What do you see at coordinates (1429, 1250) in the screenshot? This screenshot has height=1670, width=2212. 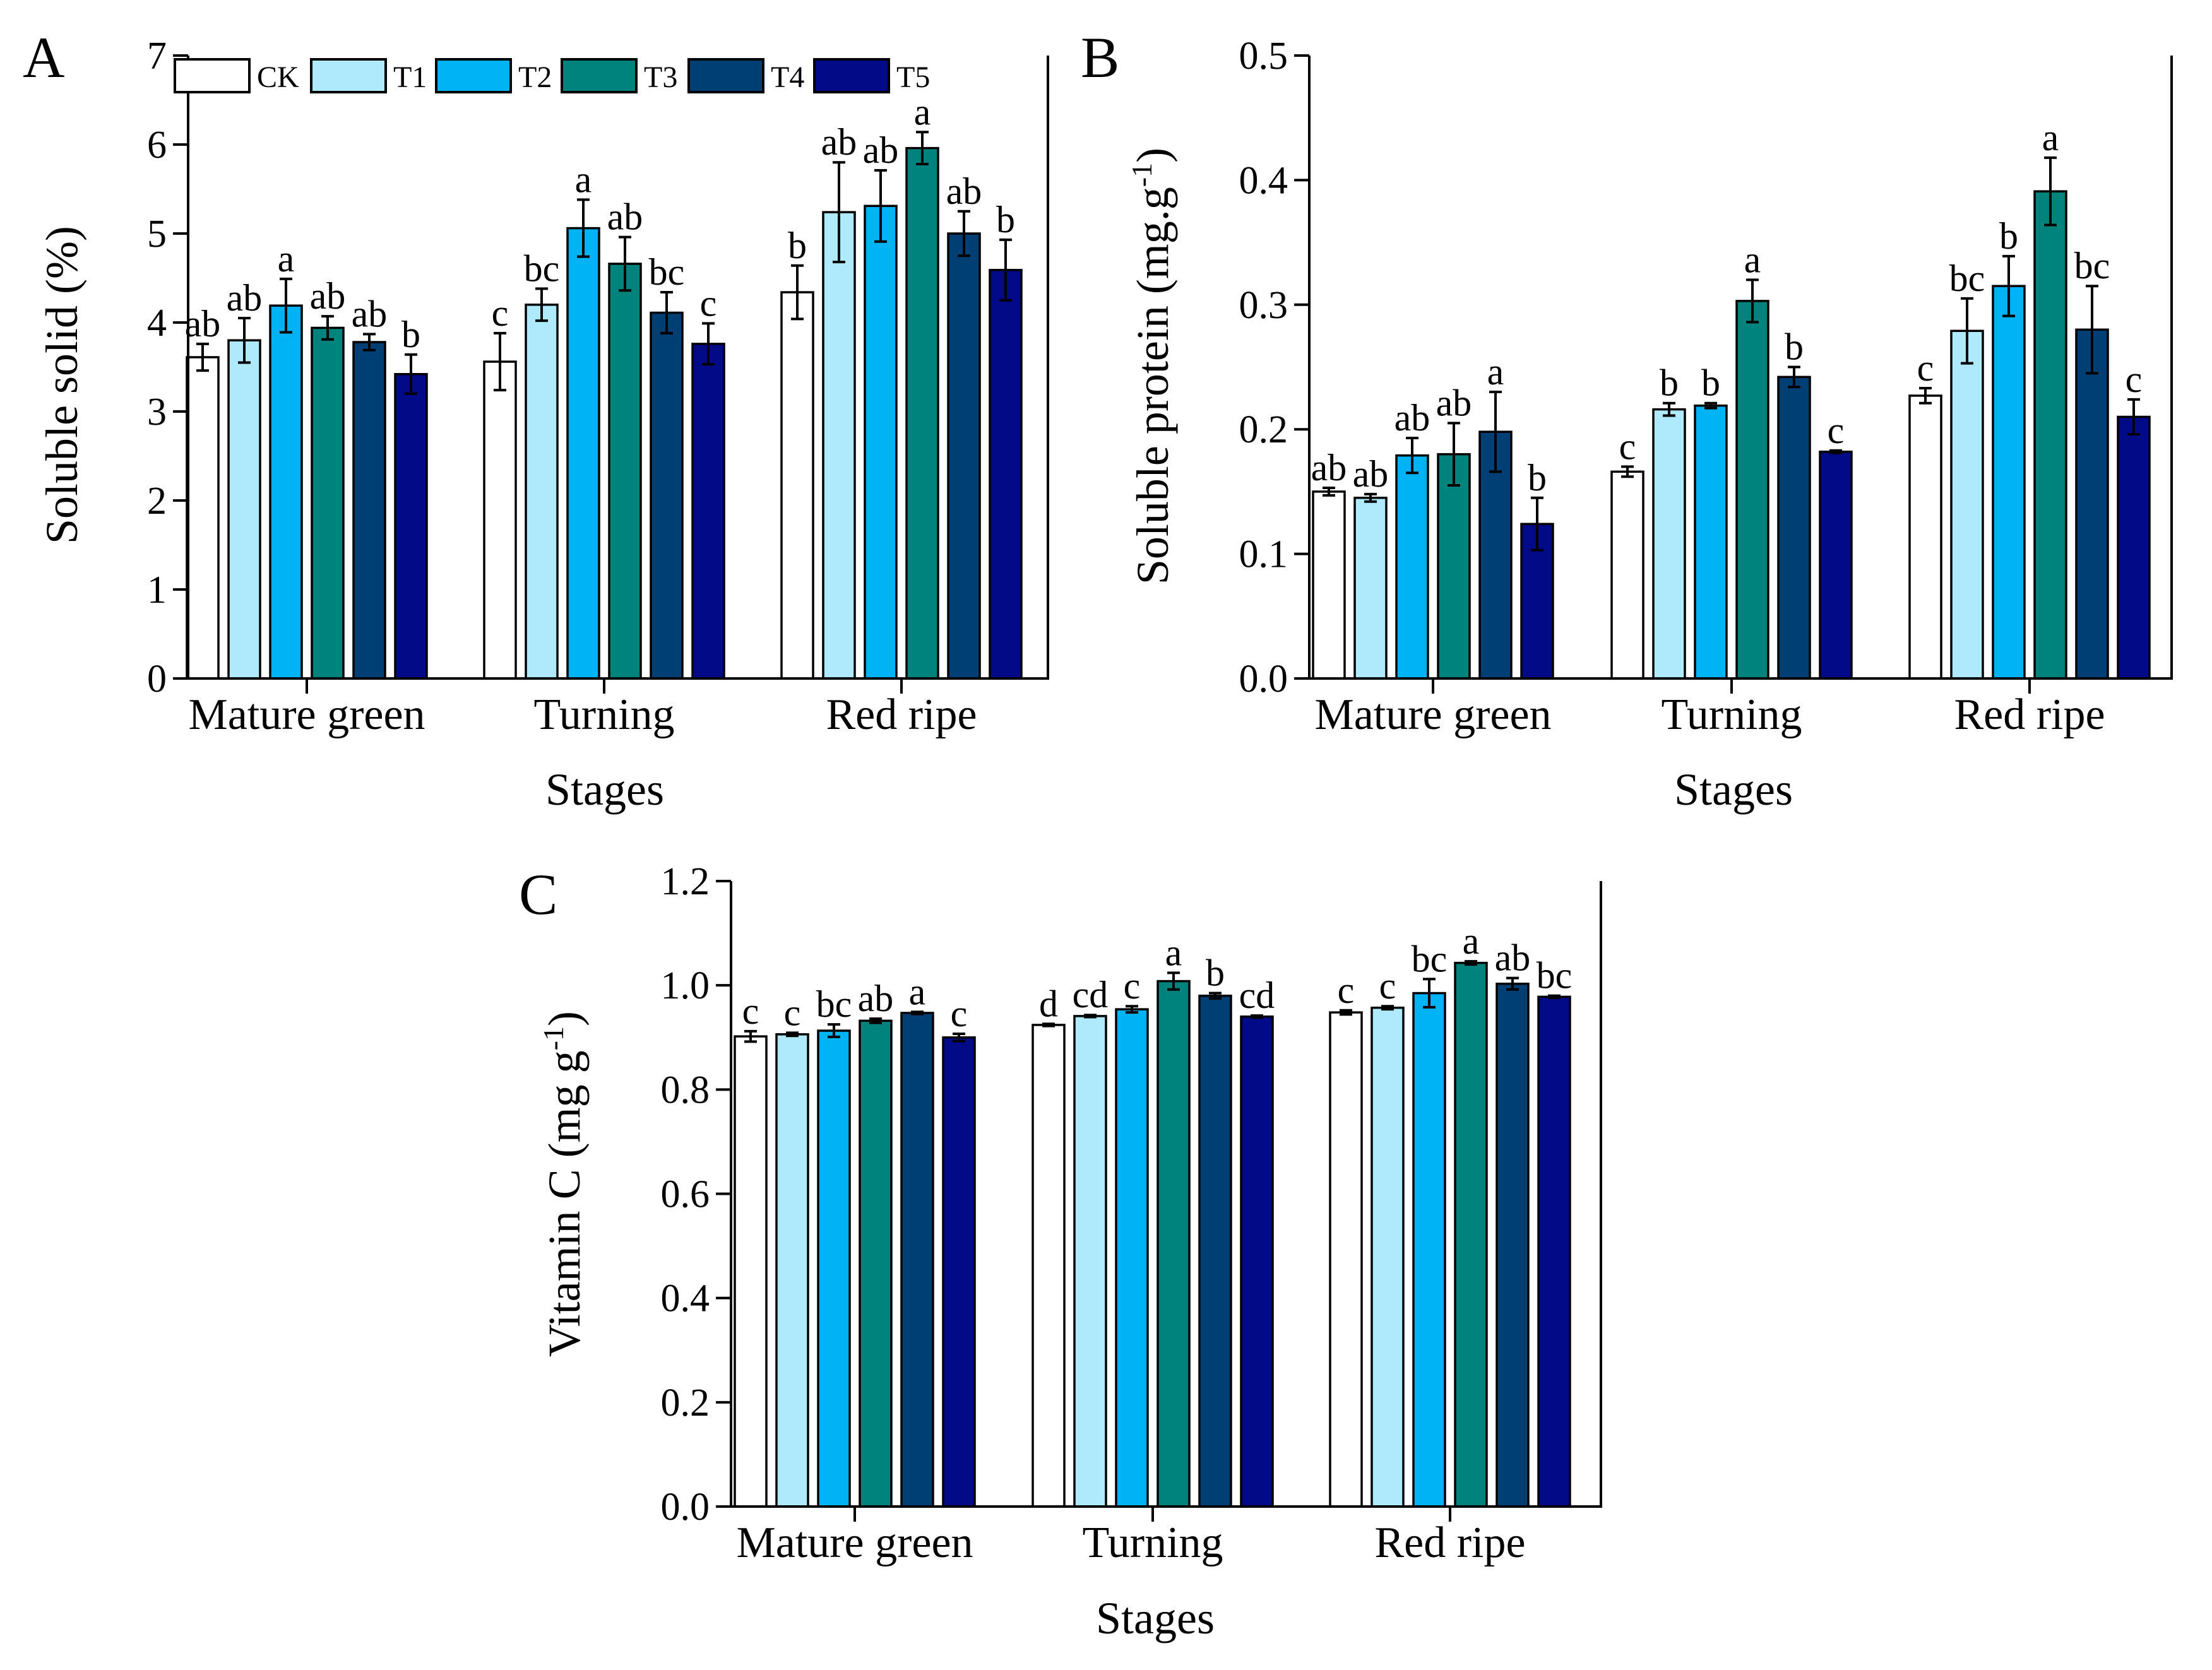 I see `bar-t2-red-ripe` at bounding box center [1429, 1250].